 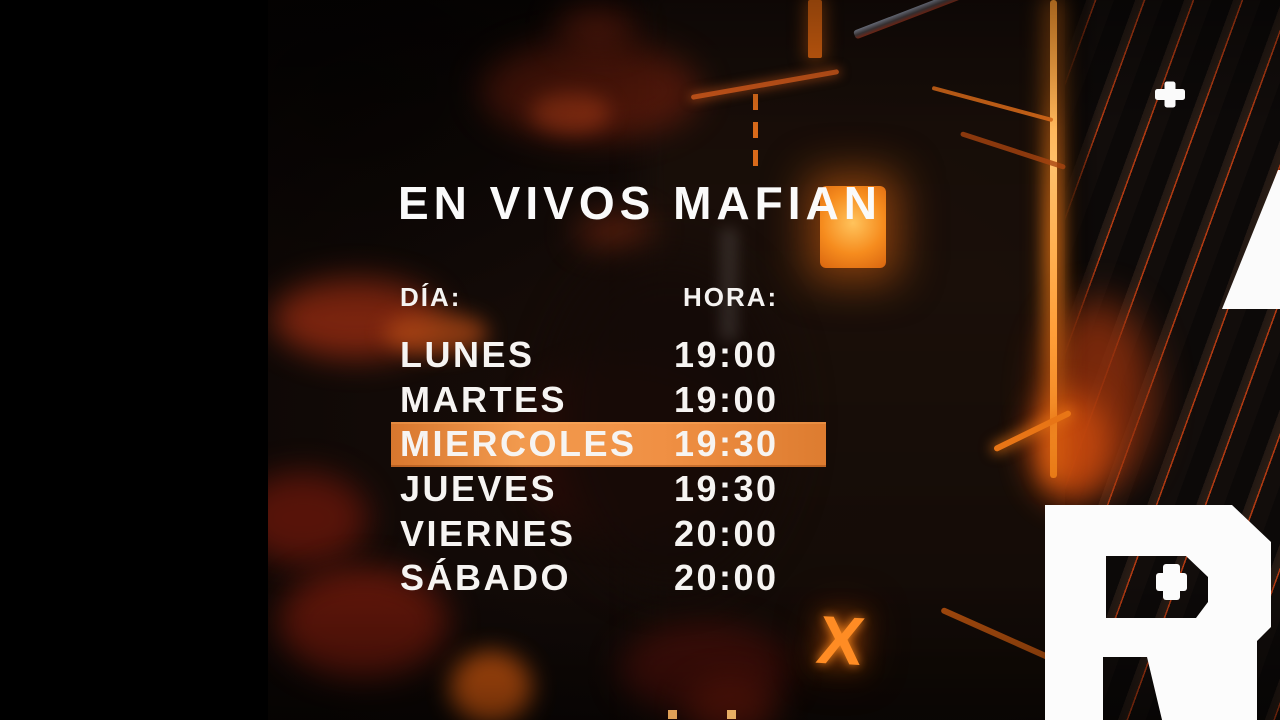 What do you see at coordinates (640, 203) in the screenshot?
I see `page-title: EN VIVOS MAFIAN` at bounding box center [640, 203].